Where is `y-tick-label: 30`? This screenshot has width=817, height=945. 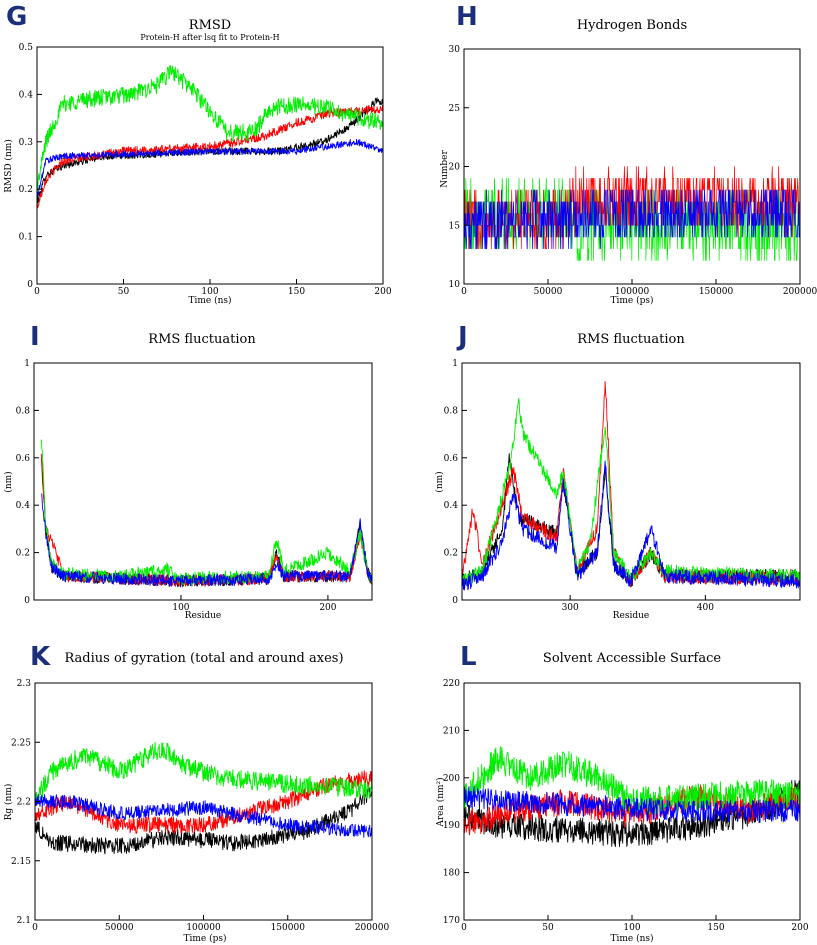
y-tick-label: 30 is located at coordinates (455, 50).